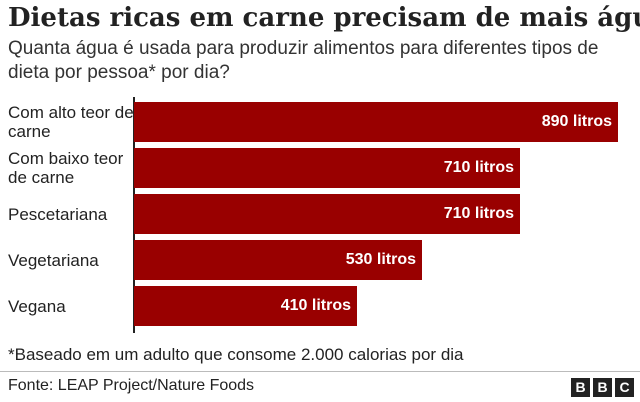  I want to click on footer-divider, so click(320, 371).